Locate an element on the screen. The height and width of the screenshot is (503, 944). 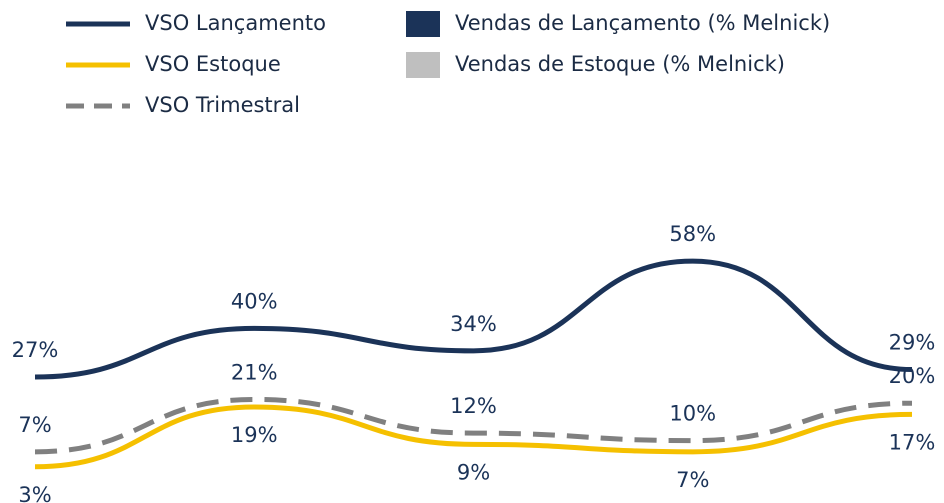
data-label: 10% is located at coordinates (692, 414).